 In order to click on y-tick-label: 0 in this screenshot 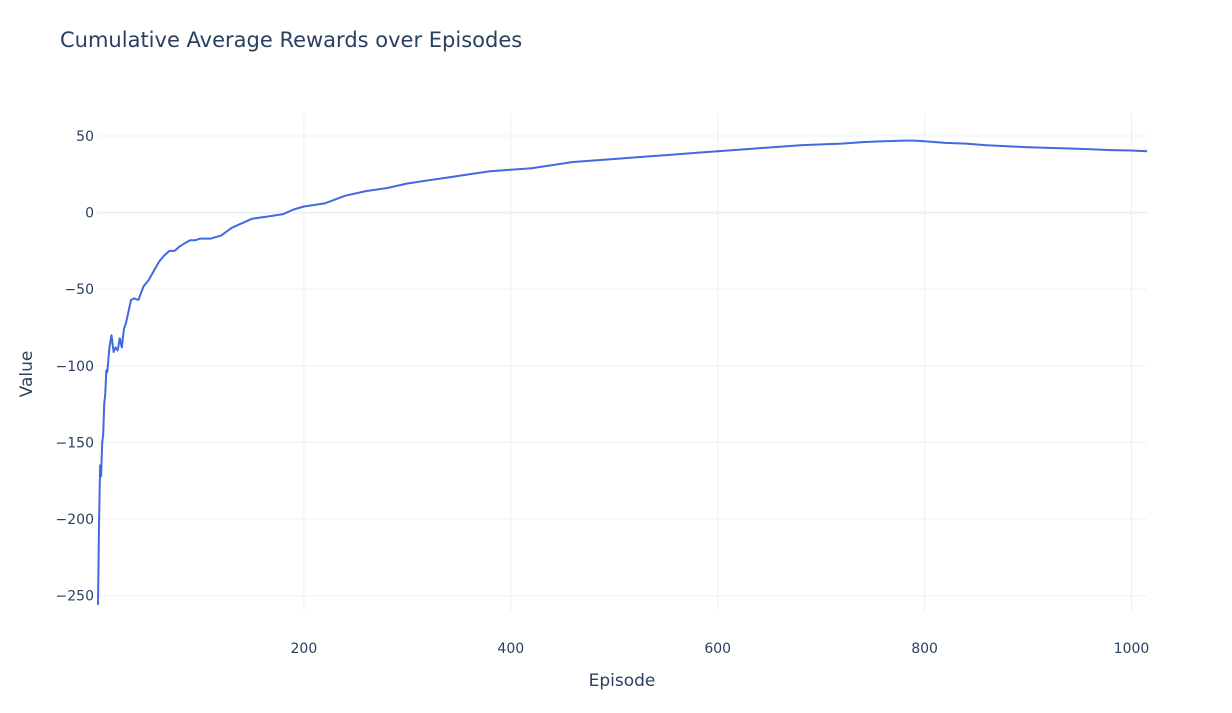, I will do `click(89, 214)`.